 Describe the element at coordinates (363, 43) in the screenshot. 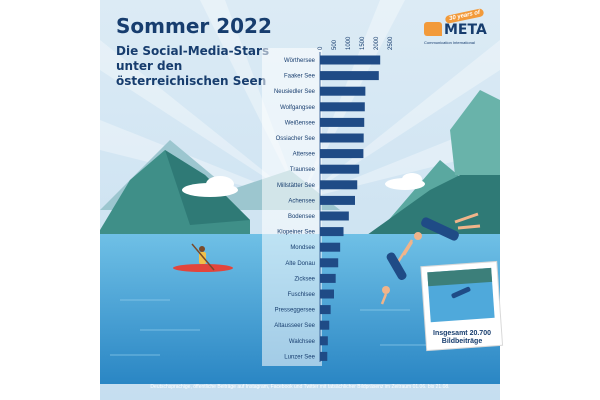

I see `tick-label: 1500` at that location.